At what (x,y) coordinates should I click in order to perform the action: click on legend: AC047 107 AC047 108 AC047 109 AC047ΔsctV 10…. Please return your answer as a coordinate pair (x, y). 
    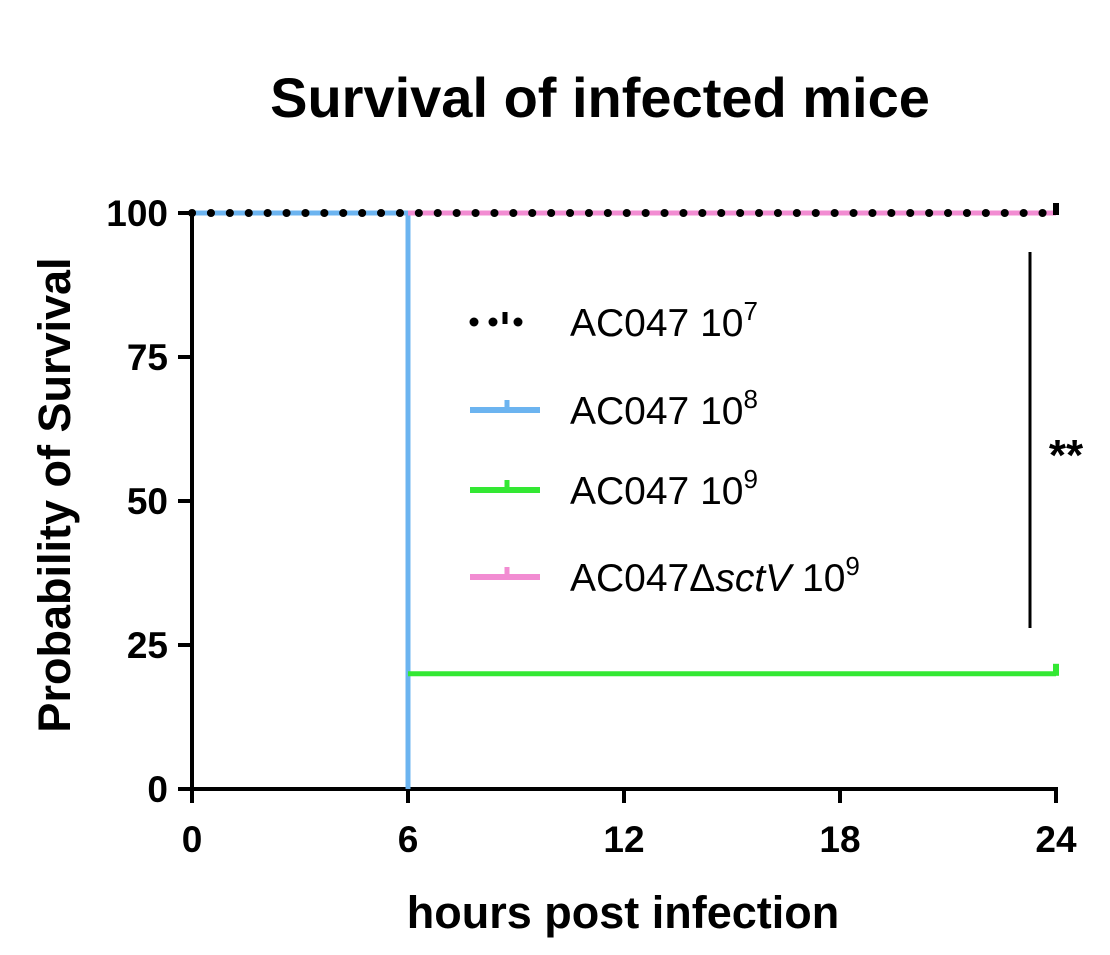
    Looking at the image, I should click on (664, 448).